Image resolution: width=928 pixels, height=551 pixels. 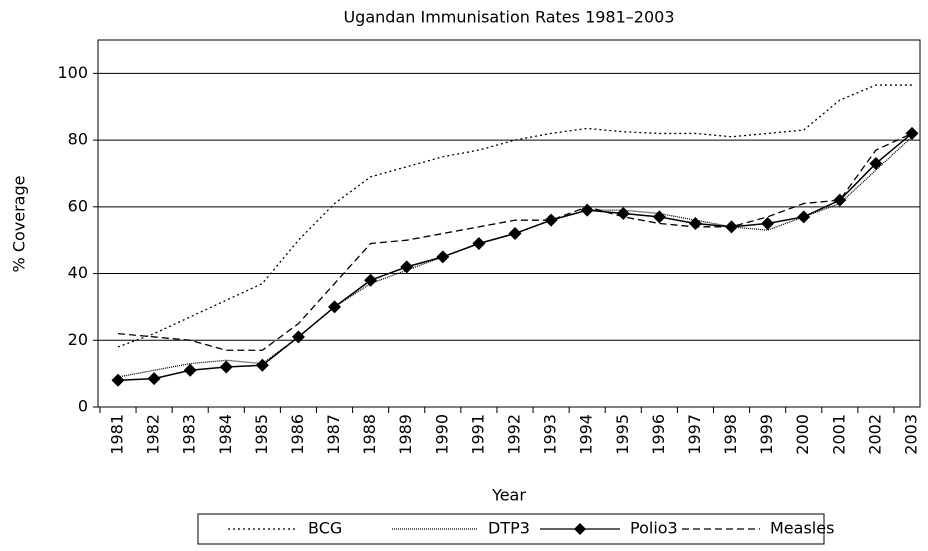 What do you see at coordinates (477, 434) in the screenshot?
I see `x-tick-label: 1991` at bounding box center [477, 434].